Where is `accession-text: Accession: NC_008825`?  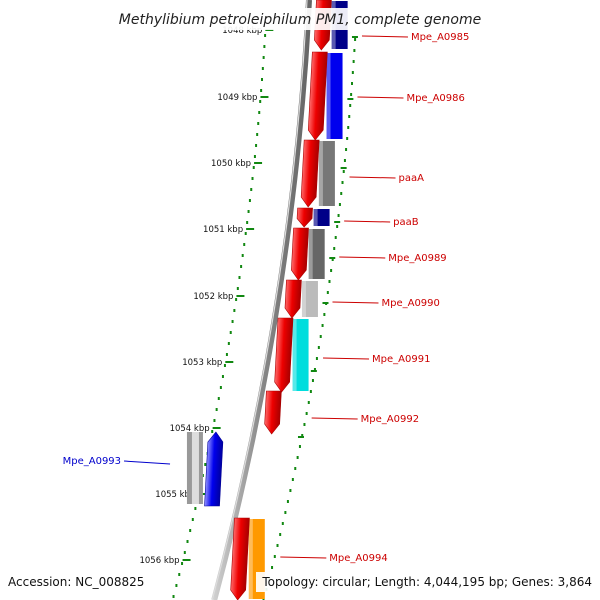 accession-text: Accession: NC_008825 is located at coordinates (76, 582).